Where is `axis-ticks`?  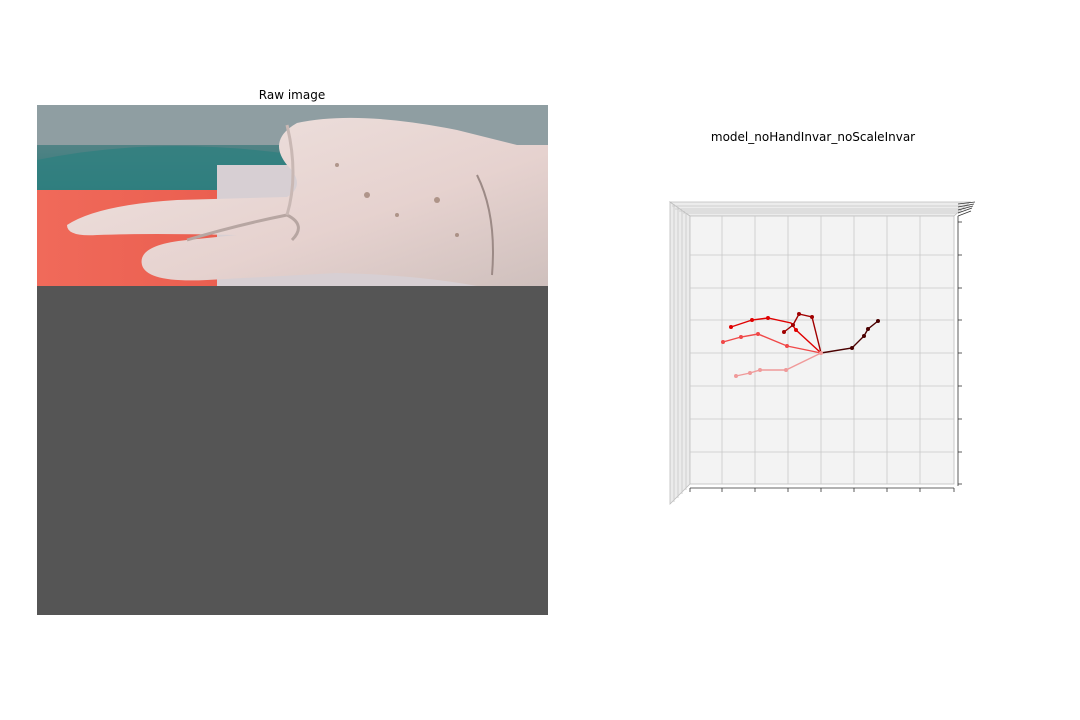
axis-ticks is located at coordinates (832, 346).